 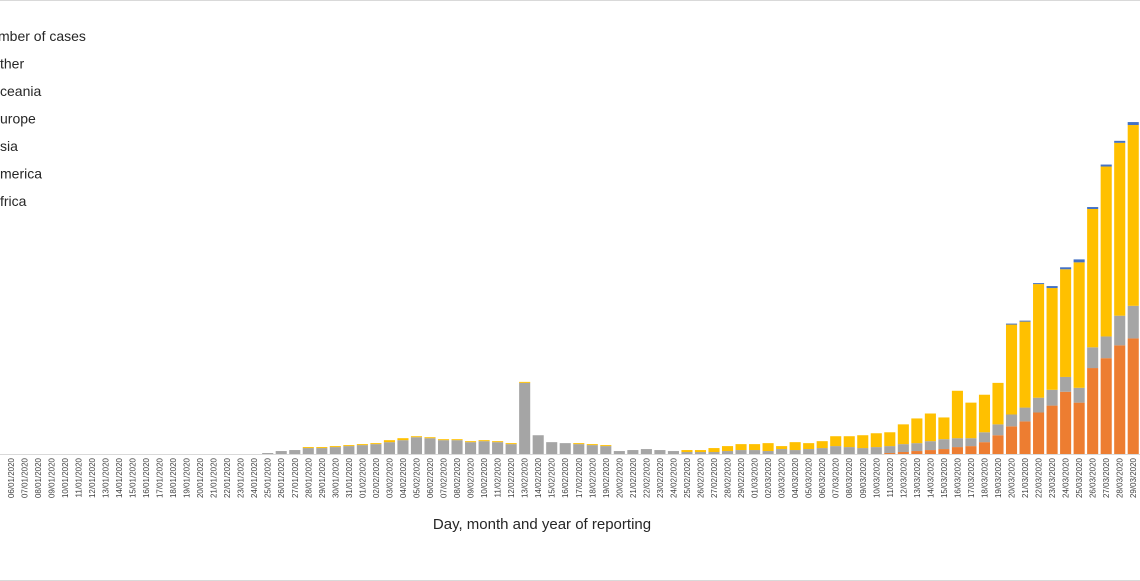 I want to click on x-tick-label: 22/02/2020, so click(x=646, y=477).